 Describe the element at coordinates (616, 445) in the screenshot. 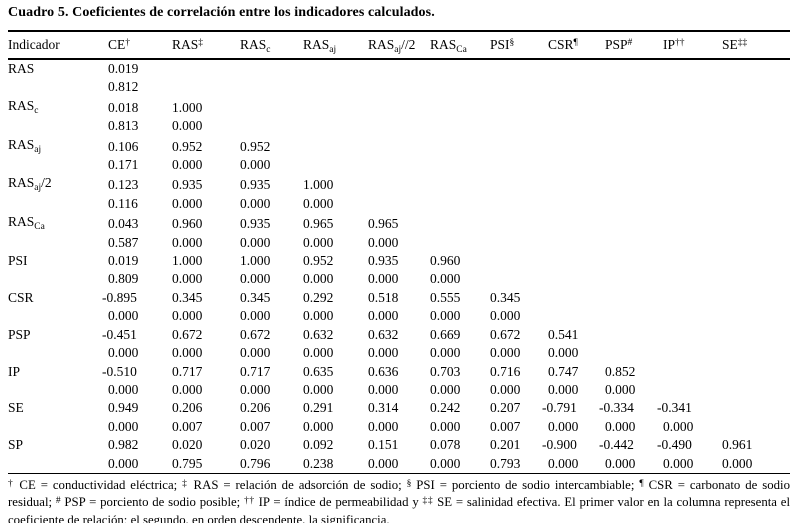

I see `coef-cell: -0.442` at that location.